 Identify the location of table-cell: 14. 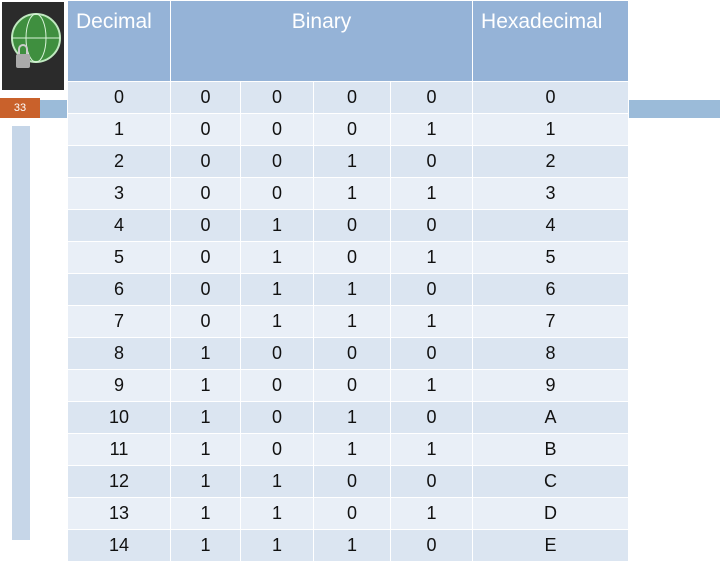
(119, 545).